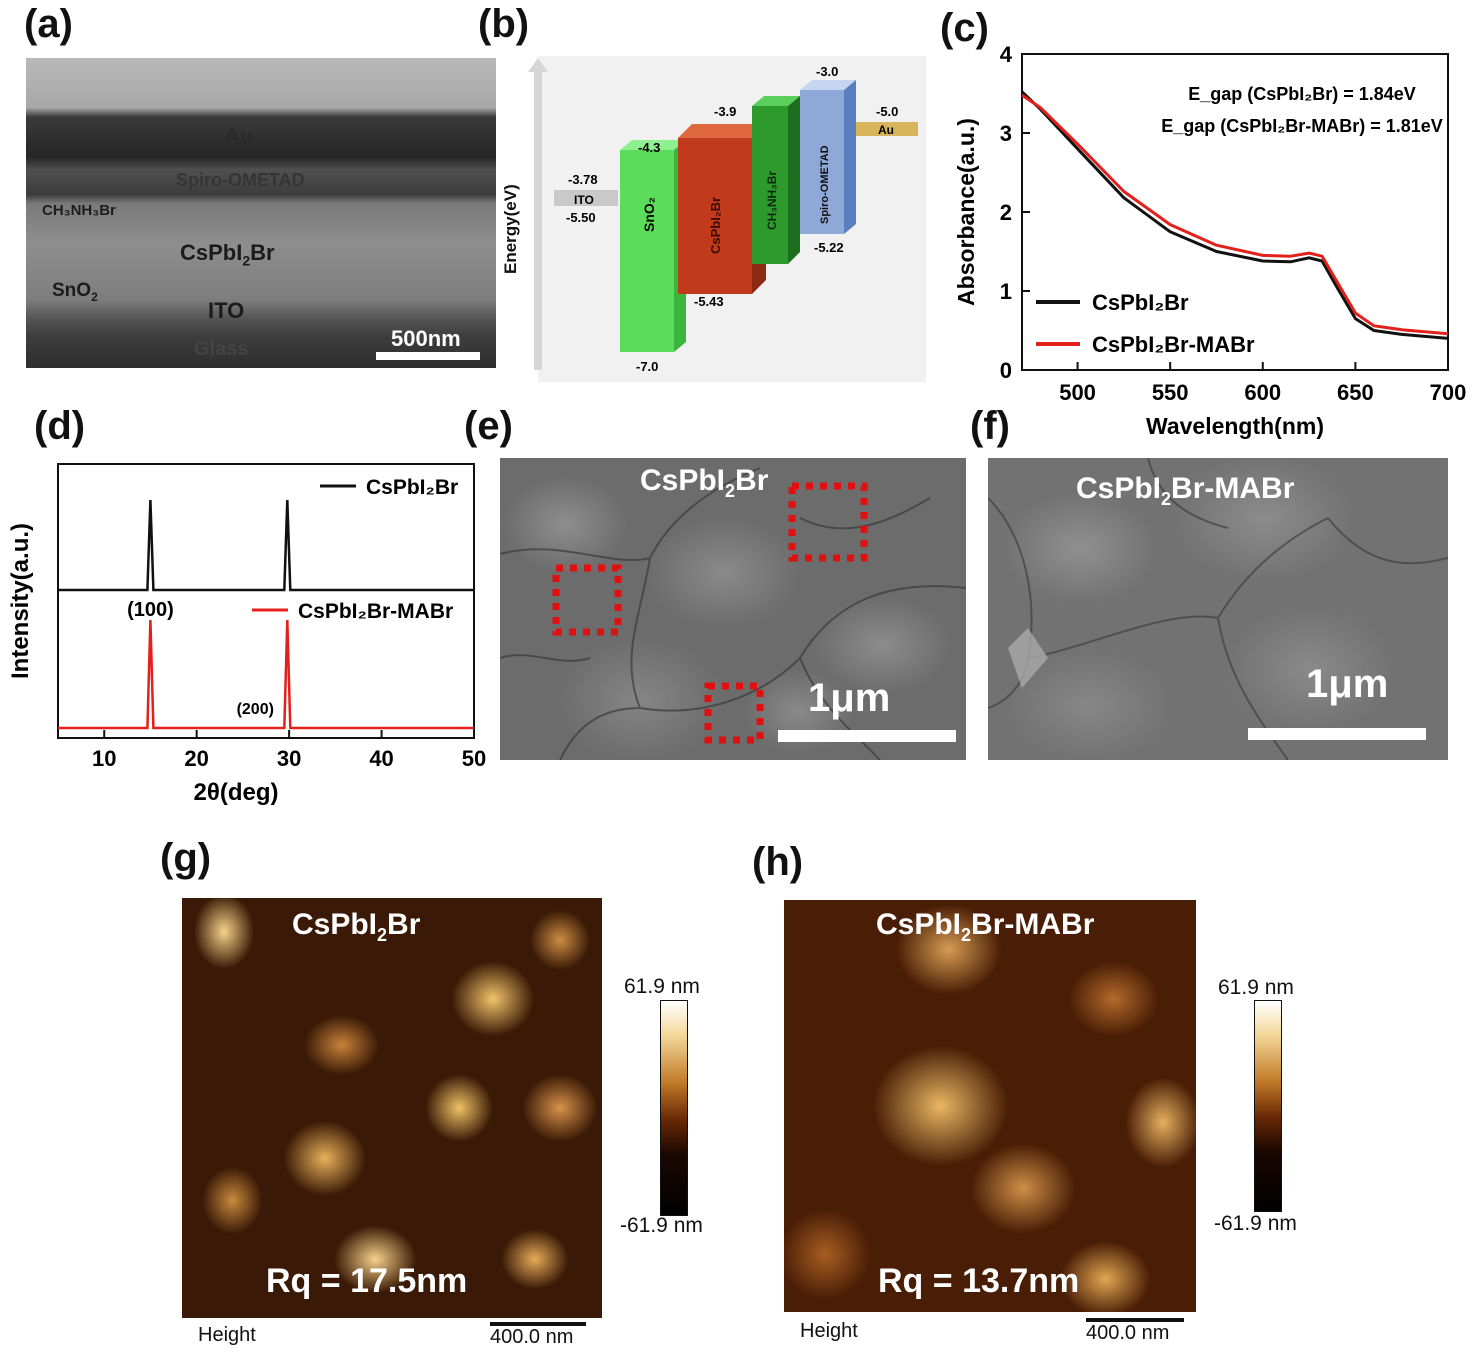 This screenshot has width=1476, height=1358. Describe the element at coordinates (266, 601) in the screenshot. I see `d-plot-frame` at that location.